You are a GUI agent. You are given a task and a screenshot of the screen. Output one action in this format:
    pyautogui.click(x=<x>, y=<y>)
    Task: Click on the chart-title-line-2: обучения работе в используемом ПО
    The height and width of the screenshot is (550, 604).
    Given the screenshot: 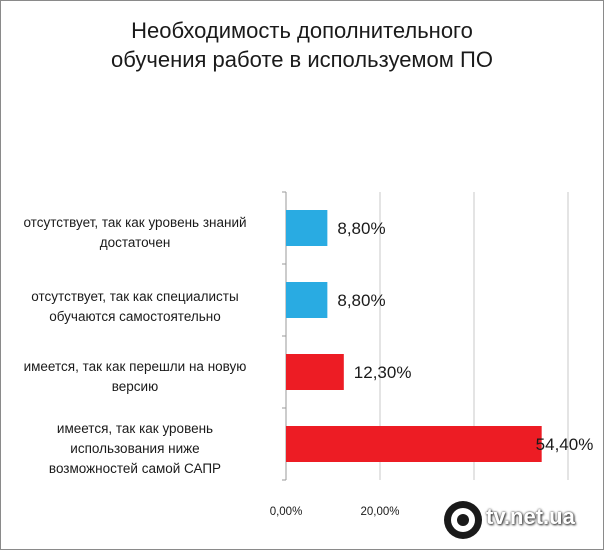 What is the action you would take?
    pyautogui.click(x=302, y=59)
    